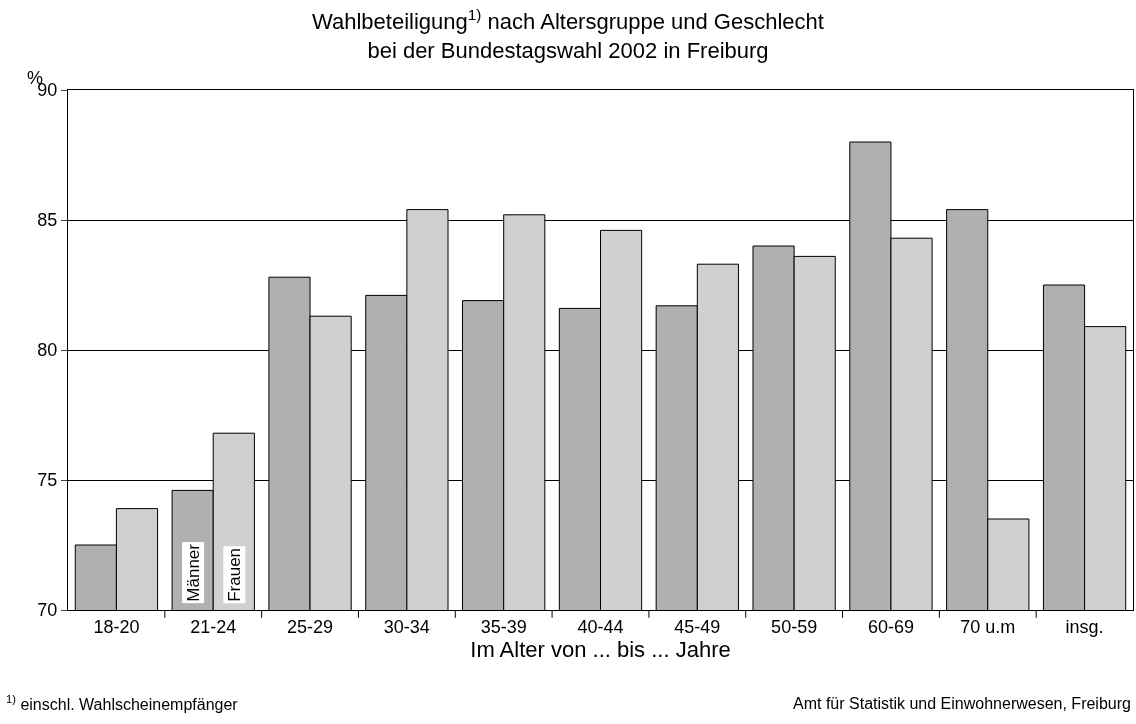  What do you see at coordinates (122, 703) in the screenshot?
I see `text: $^{1)}$ einschl. Wahlscheinempfänger` at bounding box center [122, 703].